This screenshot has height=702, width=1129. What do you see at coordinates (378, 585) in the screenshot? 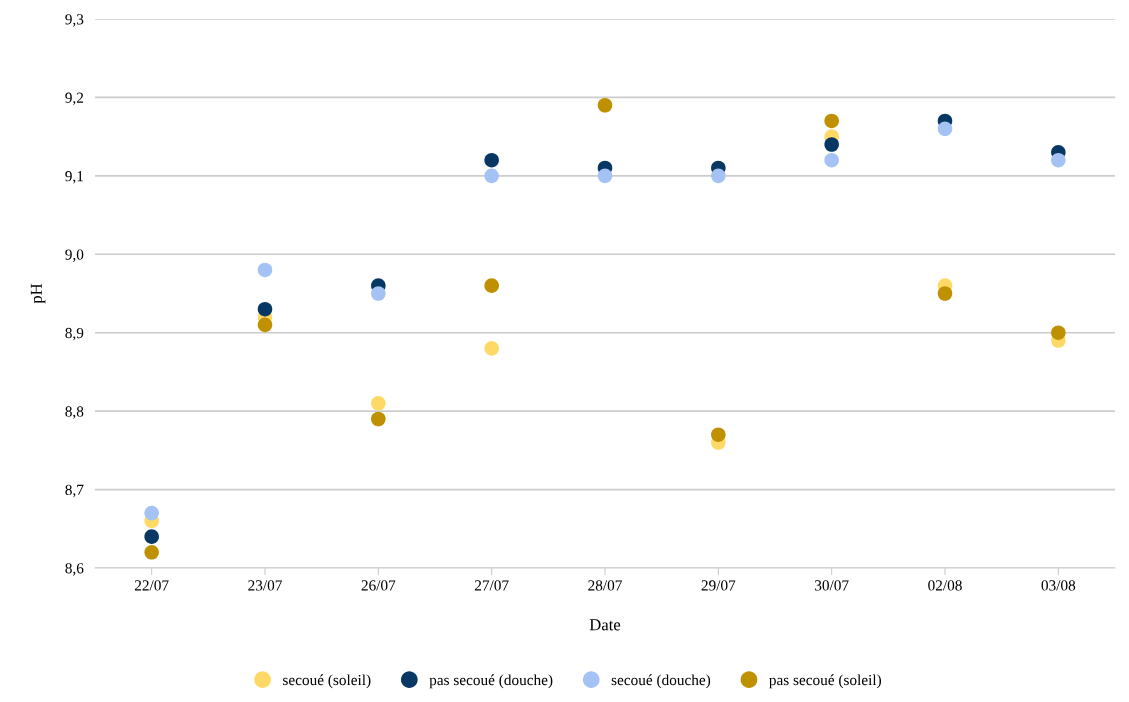
I see `x-tick-label: 26/07` at bounding box center [378, 585].